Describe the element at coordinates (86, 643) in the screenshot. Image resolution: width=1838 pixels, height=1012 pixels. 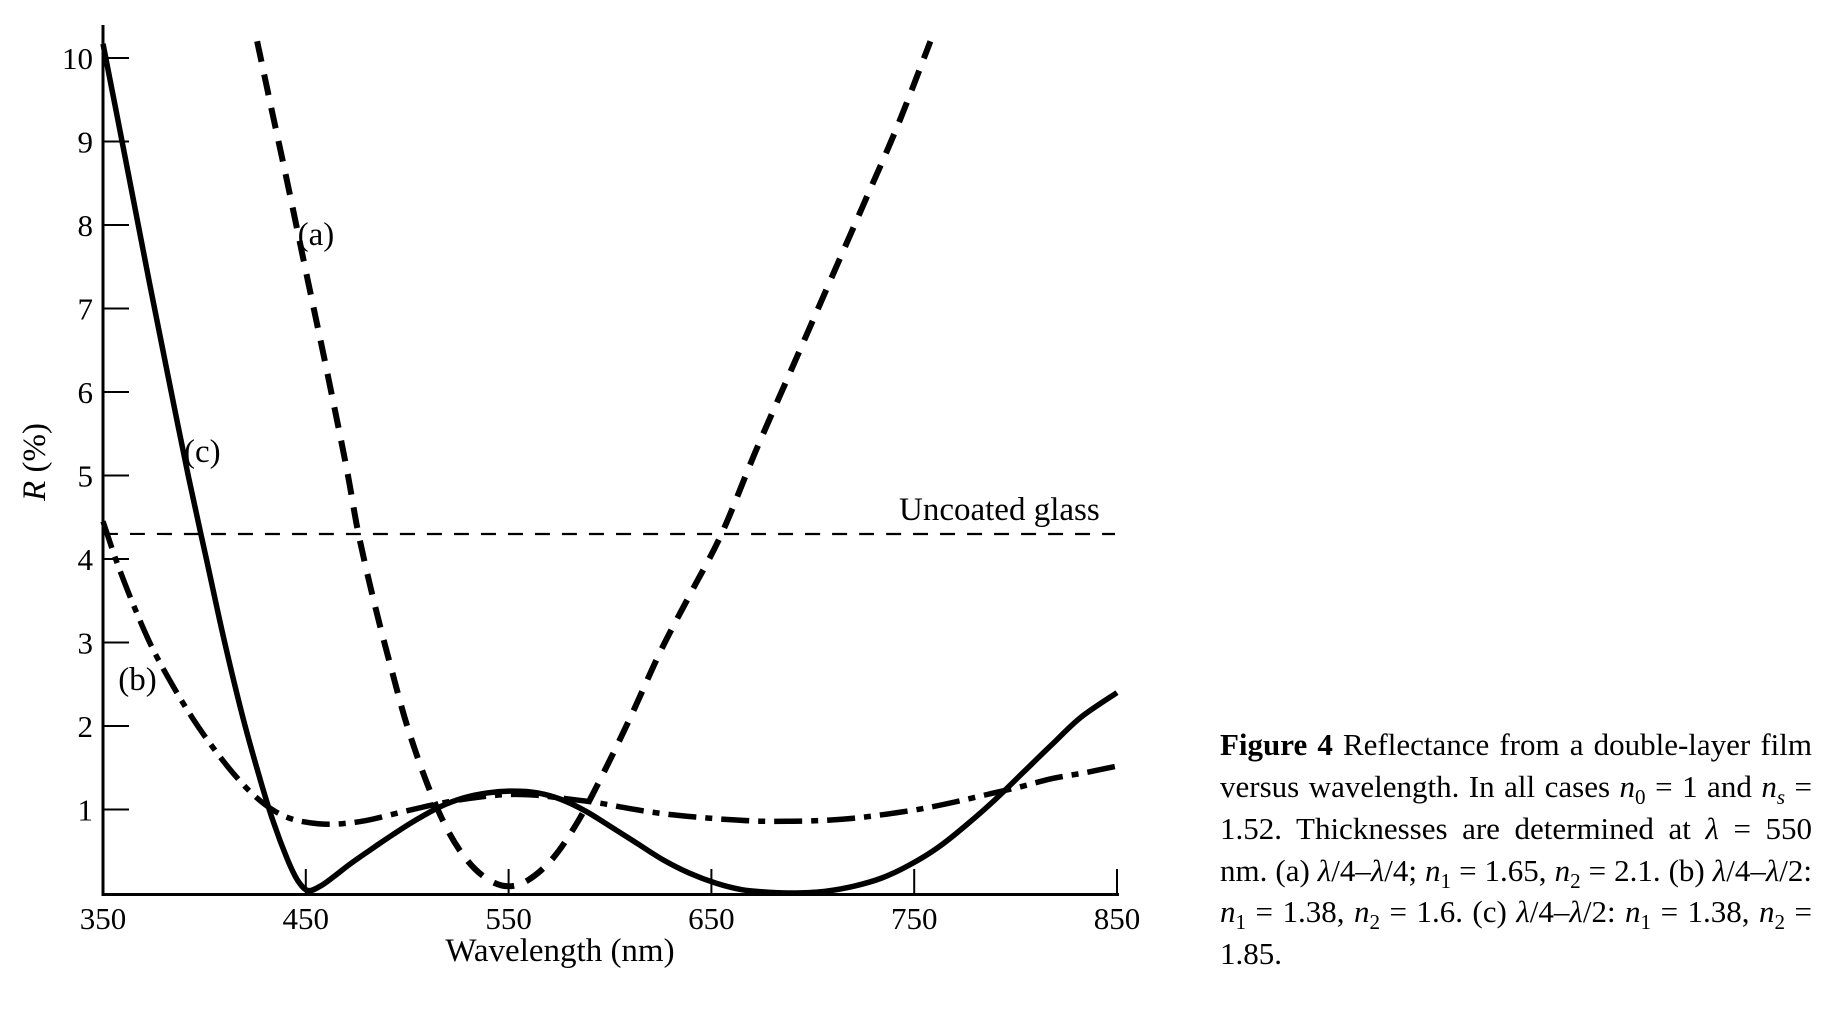
I see `y-tick-label: 3` at that location.